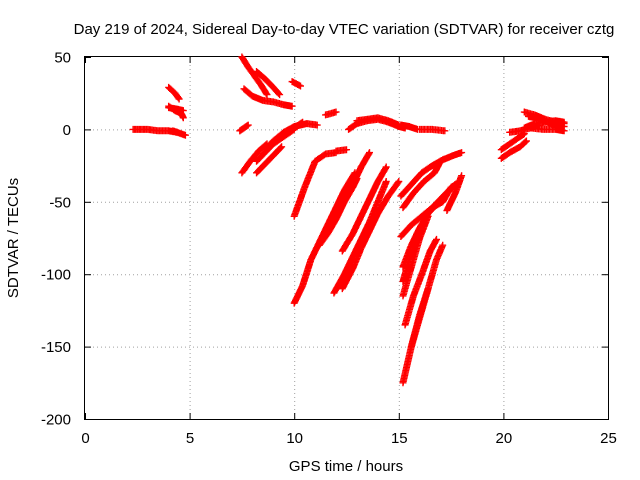 This screenshot has width=640, height=480. I want to click on y-tick-label: -200, so click(56, 420).